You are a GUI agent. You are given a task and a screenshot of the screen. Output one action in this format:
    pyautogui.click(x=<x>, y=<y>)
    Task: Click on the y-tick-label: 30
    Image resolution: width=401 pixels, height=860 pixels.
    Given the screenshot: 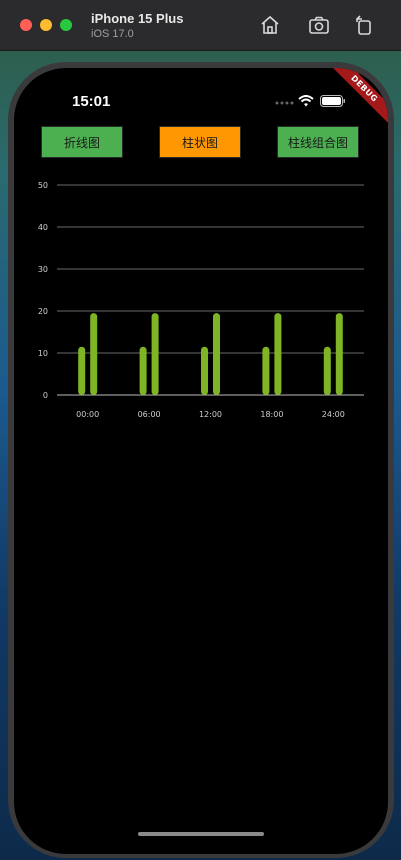 What is the action you would take?
    pyautogui.click(x=43, y=269)
    